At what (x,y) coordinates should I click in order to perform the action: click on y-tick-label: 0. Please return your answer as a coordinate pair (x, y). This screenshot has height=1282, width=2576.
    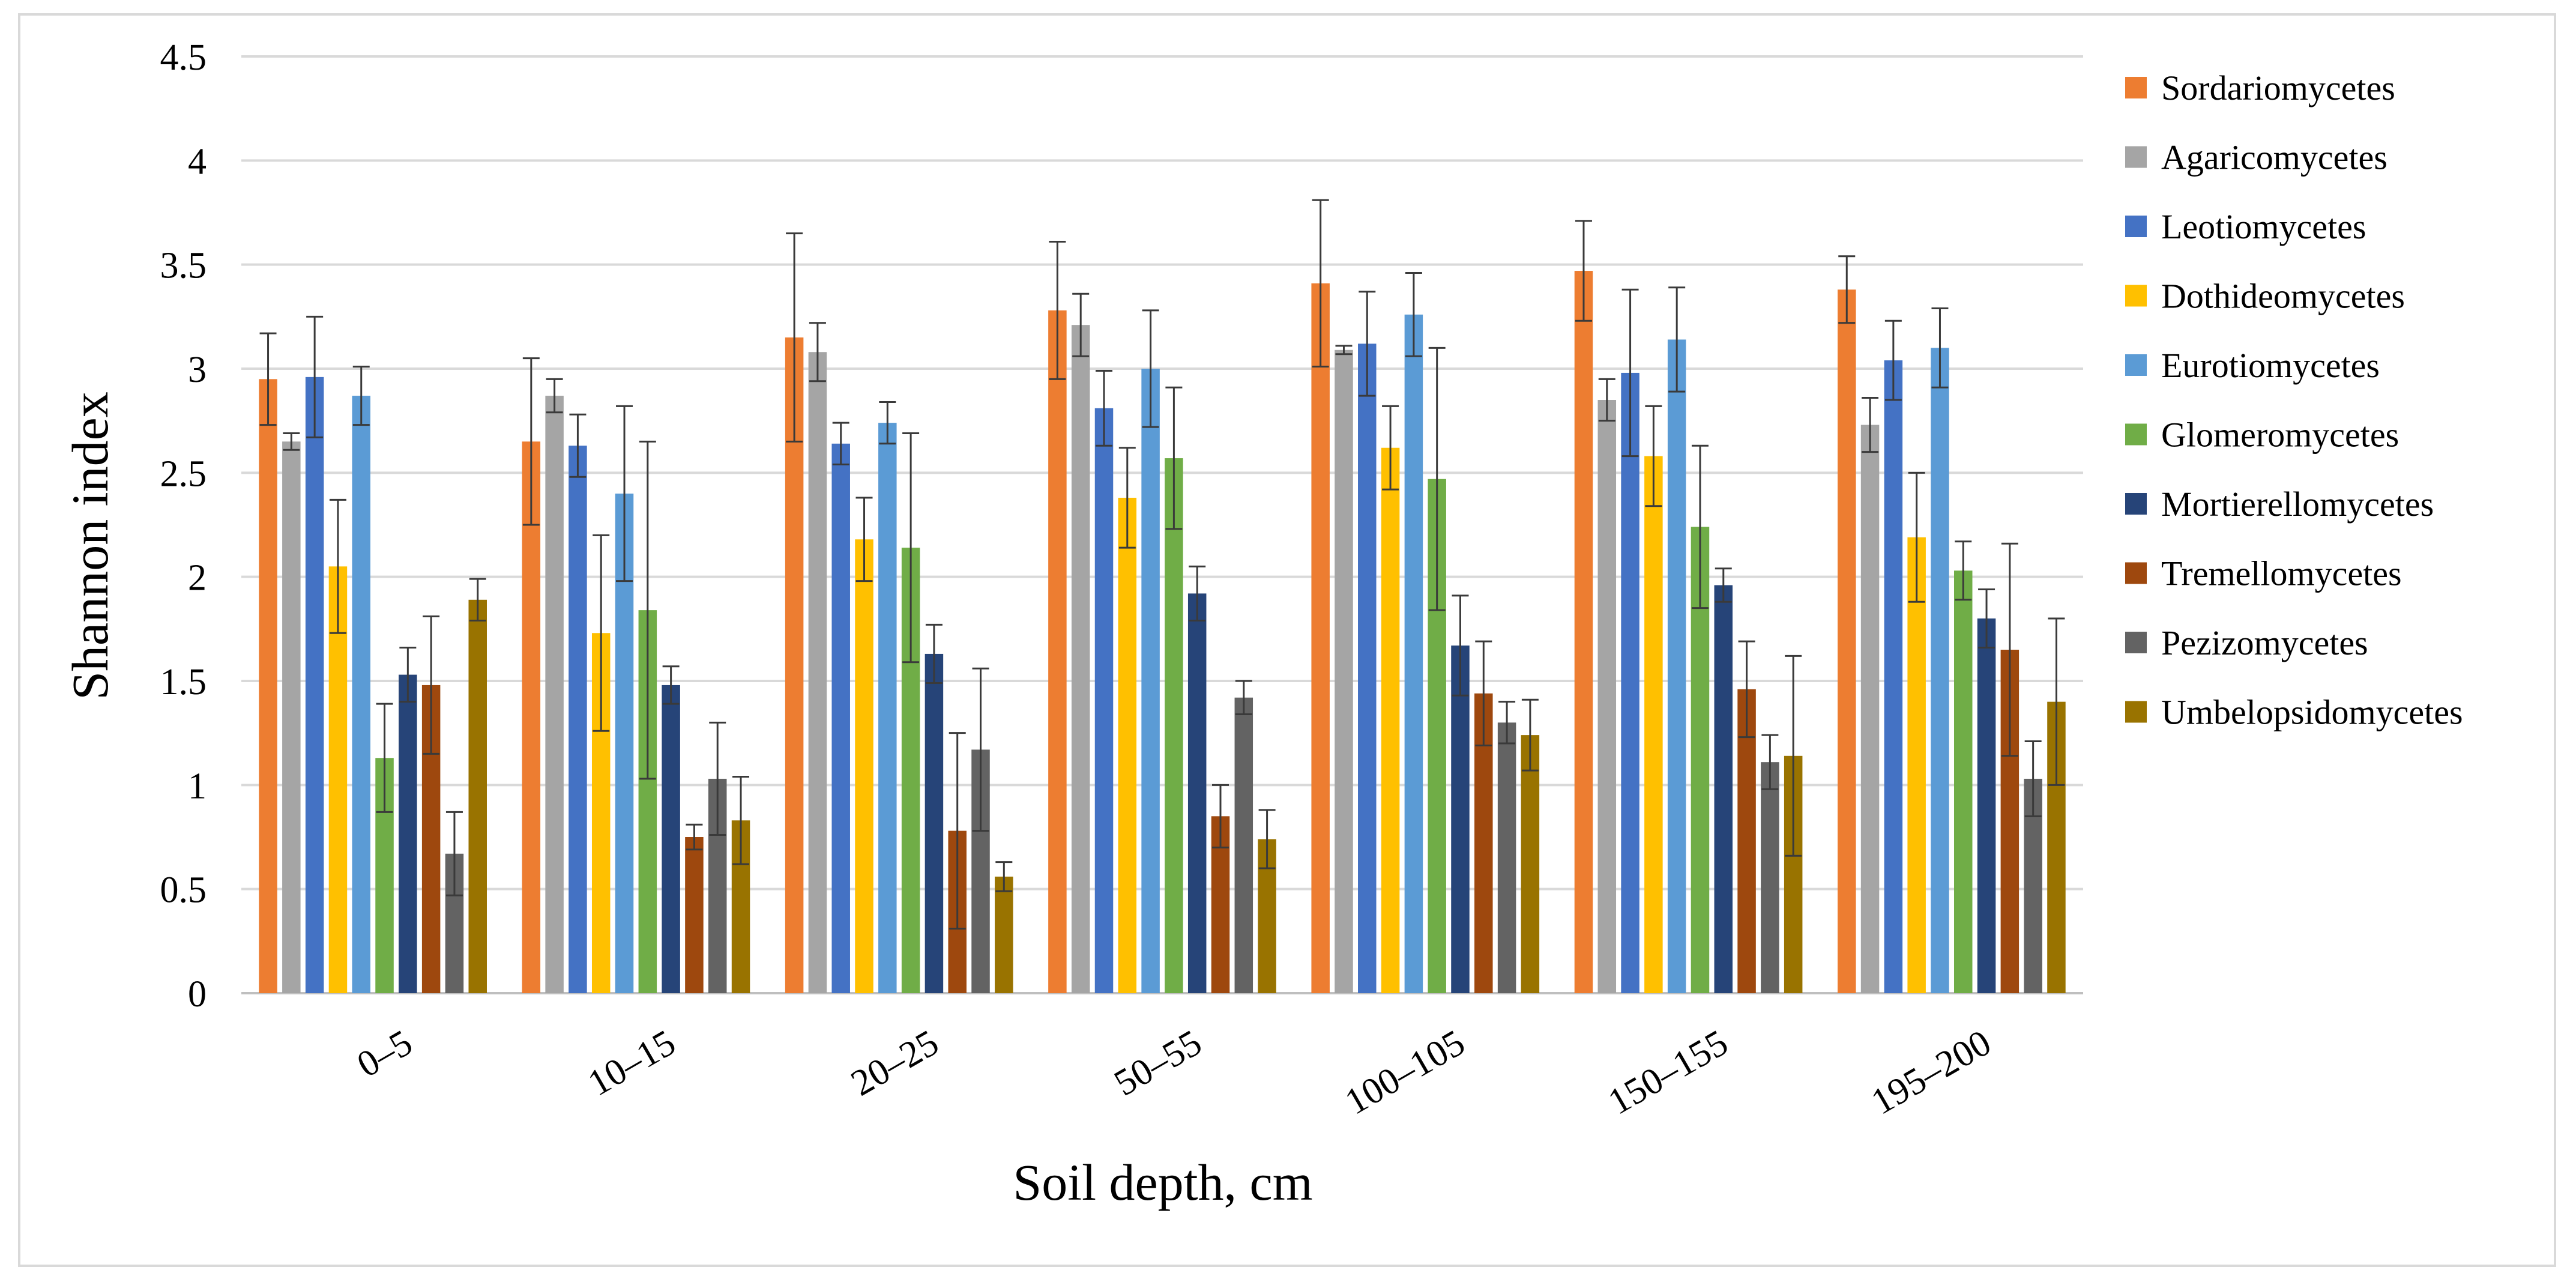
    Looking at the image, I should click on (197, 994).